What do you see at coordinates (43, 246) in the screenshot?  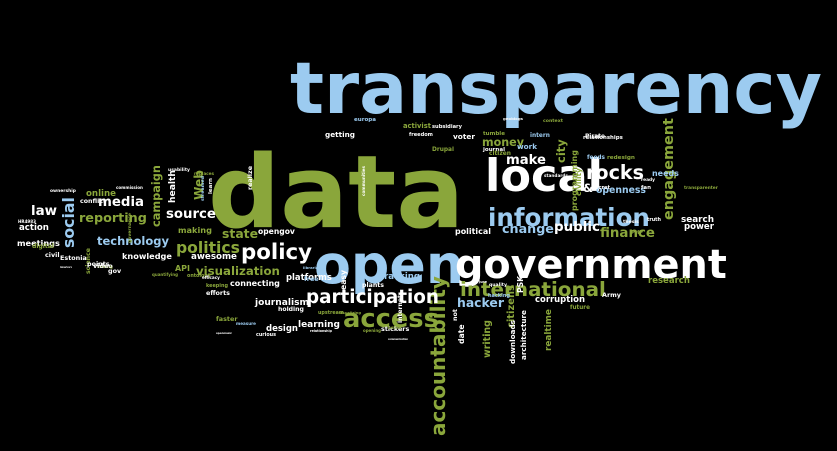 I see `word: digital` at bounding box center [43, 246].